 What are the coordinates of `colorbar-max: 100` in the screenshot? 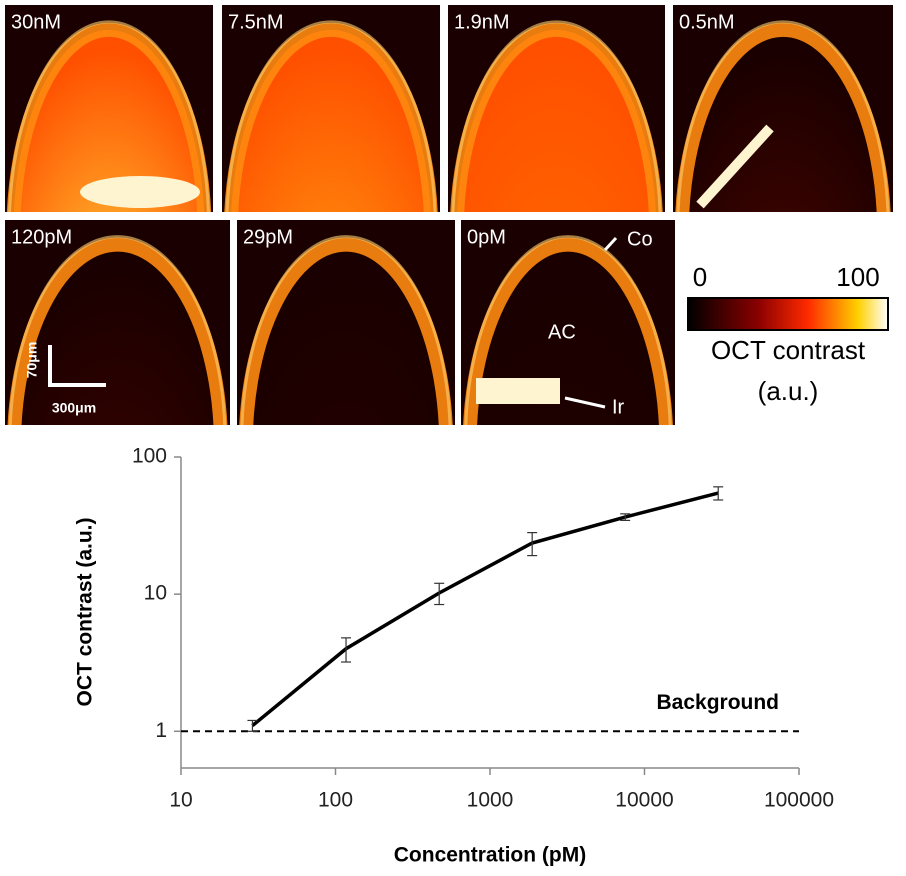 It's located at (857, 277).